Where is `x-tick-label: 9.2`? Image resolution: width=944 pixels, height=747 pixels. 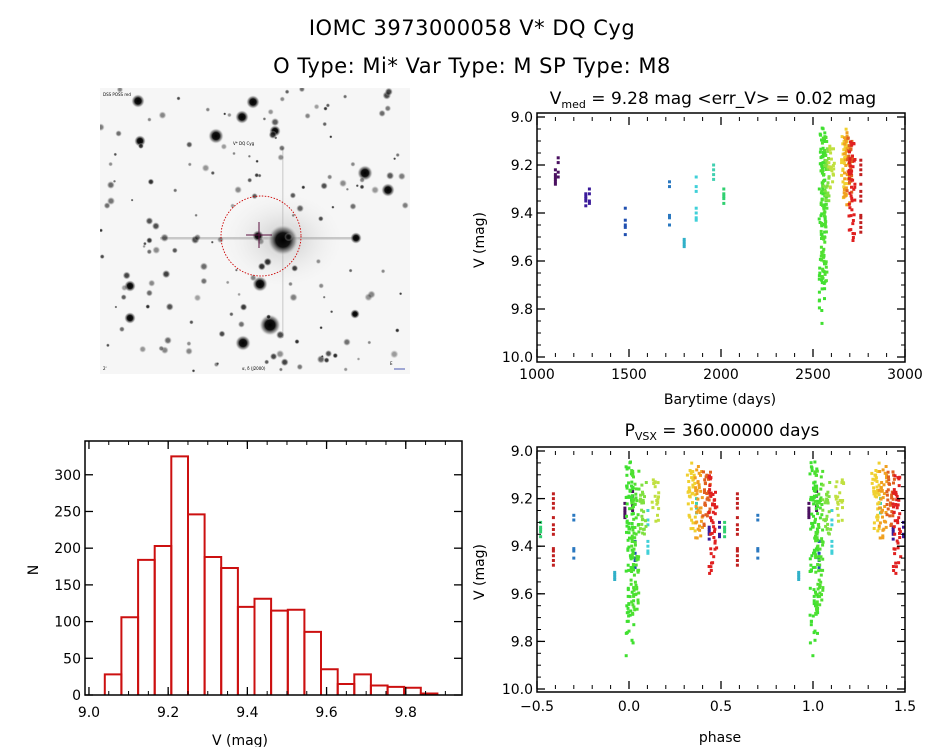 x-tick-label: 9.2 is located at coordinates (168, 713).